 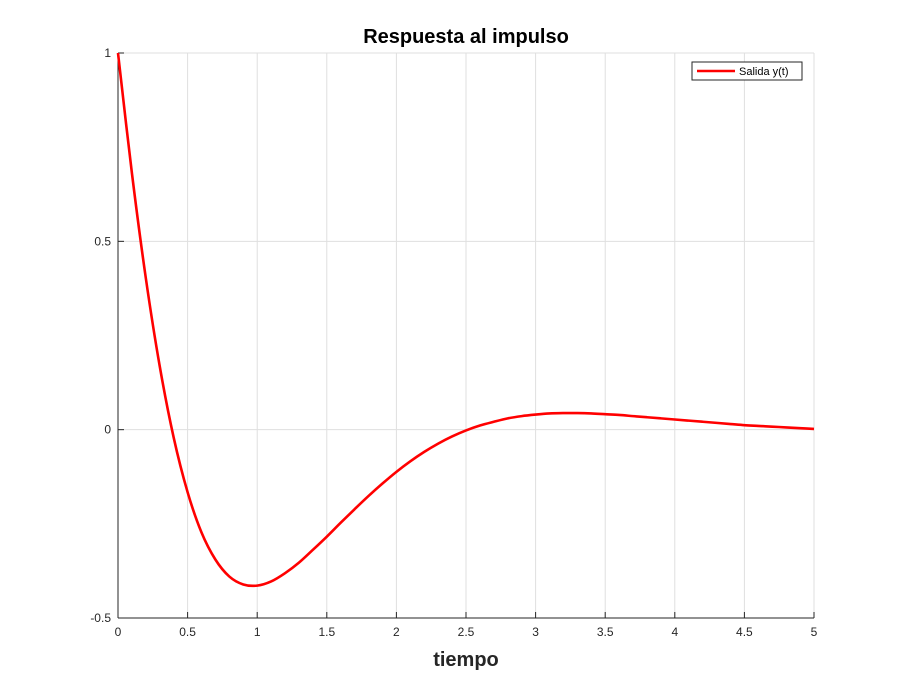 What do you see at coordinates (326, 632) in the screenshot?
I see `x-tick-label: 1.5` at bounding box center [326, 632].